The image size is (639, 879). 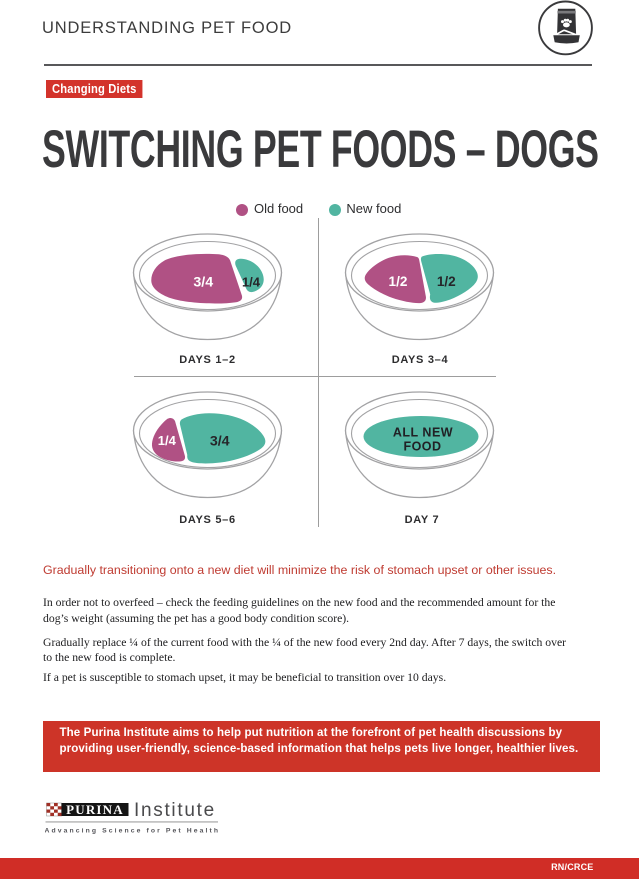 I want to click on svg-text:Advancing Science for Pet Heal: Advancing Science for Pet Health, so click(x=132, y=831).